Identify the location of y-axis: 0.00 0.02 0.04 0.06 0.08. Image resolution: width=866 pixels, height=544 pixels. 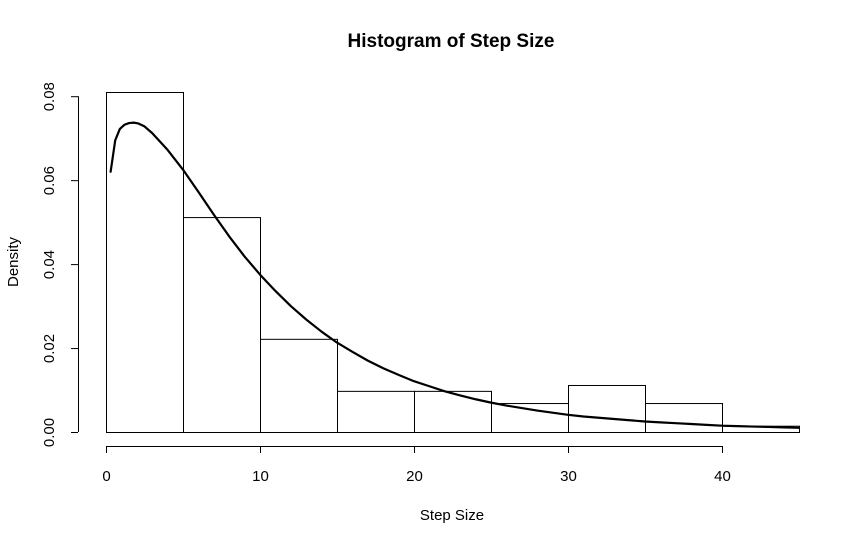
(60, 264).